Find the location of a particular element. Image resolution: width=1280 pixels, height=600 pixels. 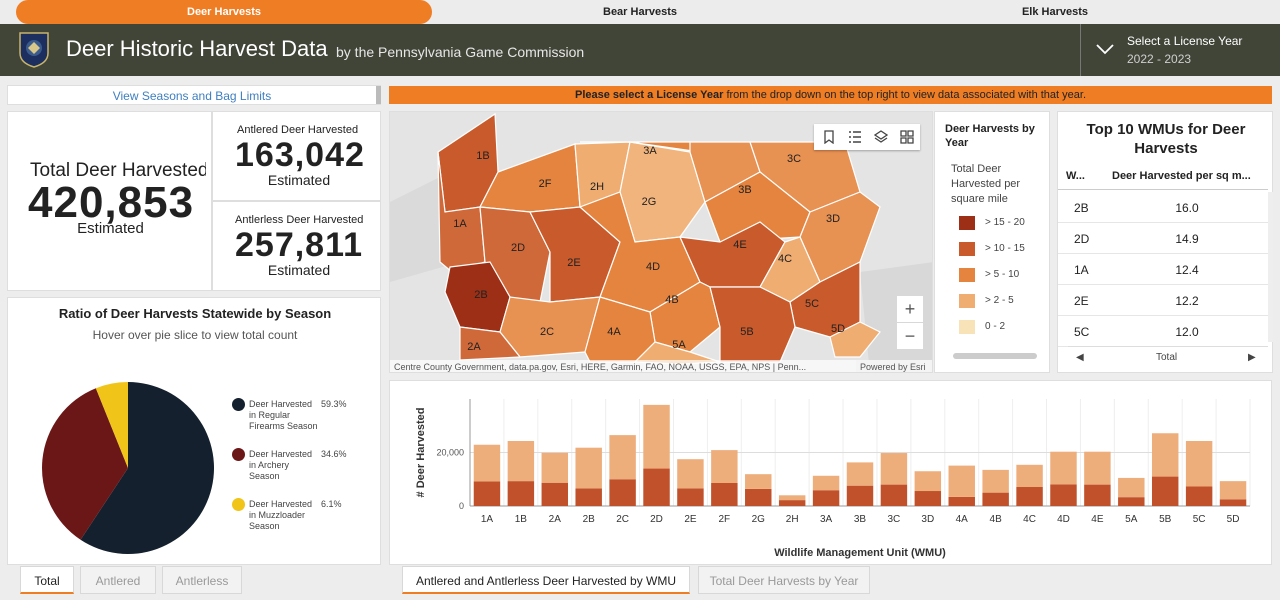

bar-2h-s1 is located at coordinates (792, 498).